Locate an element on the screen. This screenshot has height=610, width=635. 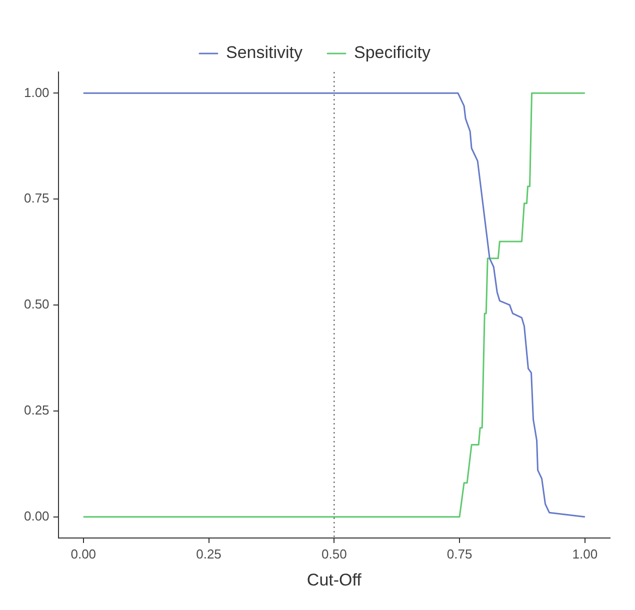
y-tick-label: 0.25 is located at coordinates (37, 410).